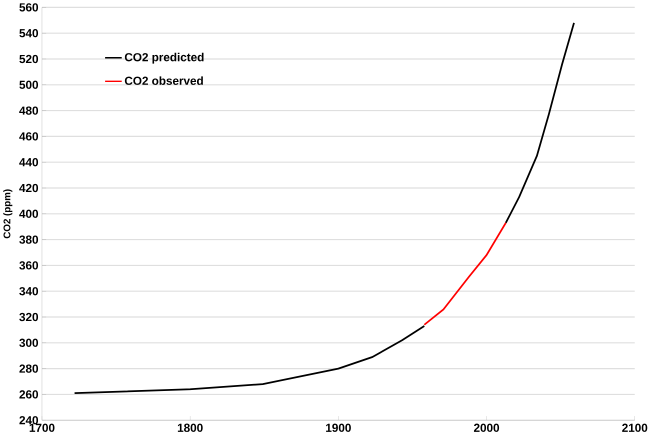  I want to click on y-tick-label: 280, so click(28, 368).